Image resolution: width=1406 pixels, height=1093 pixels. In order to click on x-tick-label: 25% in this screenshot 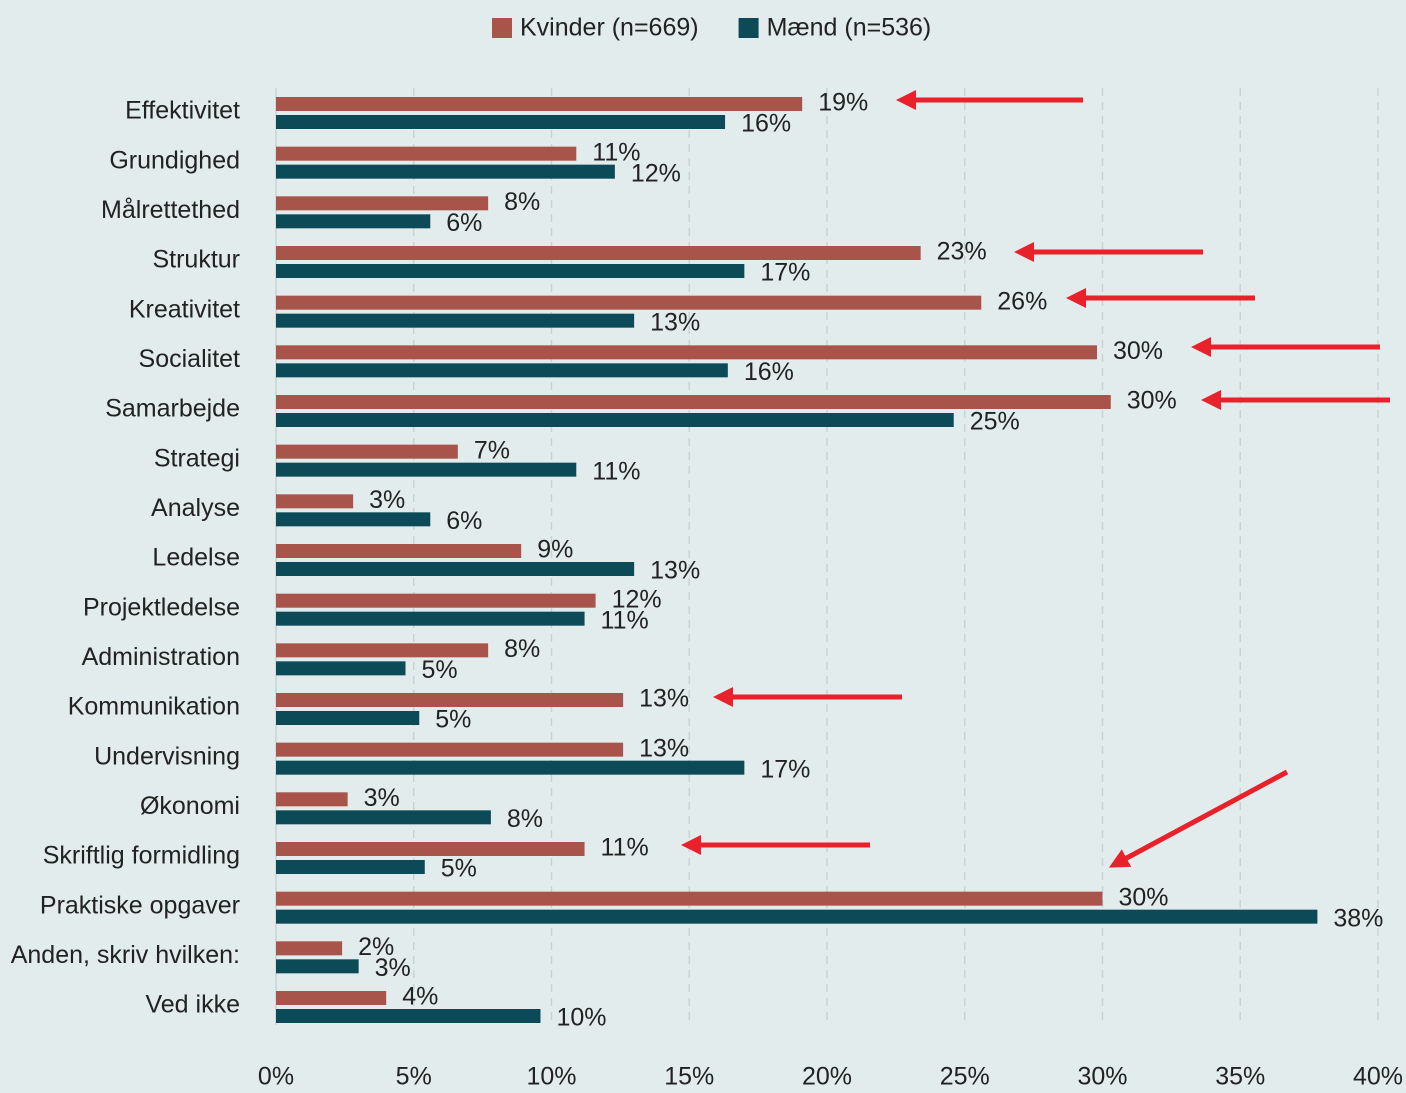, I will do `click(965, 1077)`.